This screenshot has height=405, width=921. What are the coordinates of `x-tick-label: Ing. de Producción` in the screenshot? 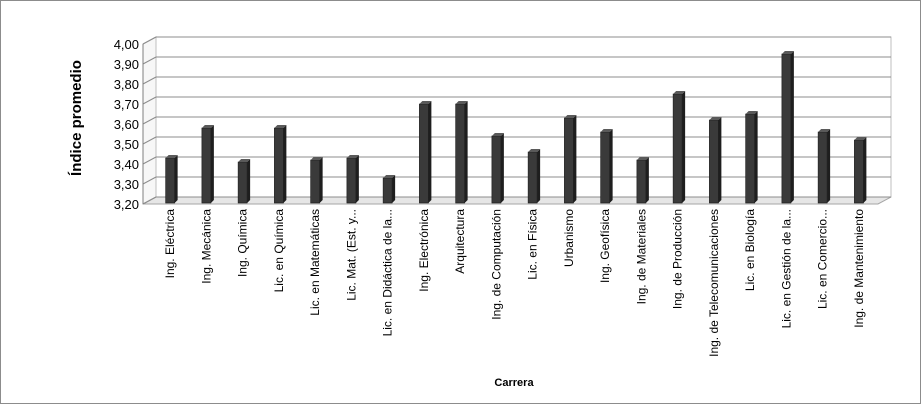 It's located at (678, 259).